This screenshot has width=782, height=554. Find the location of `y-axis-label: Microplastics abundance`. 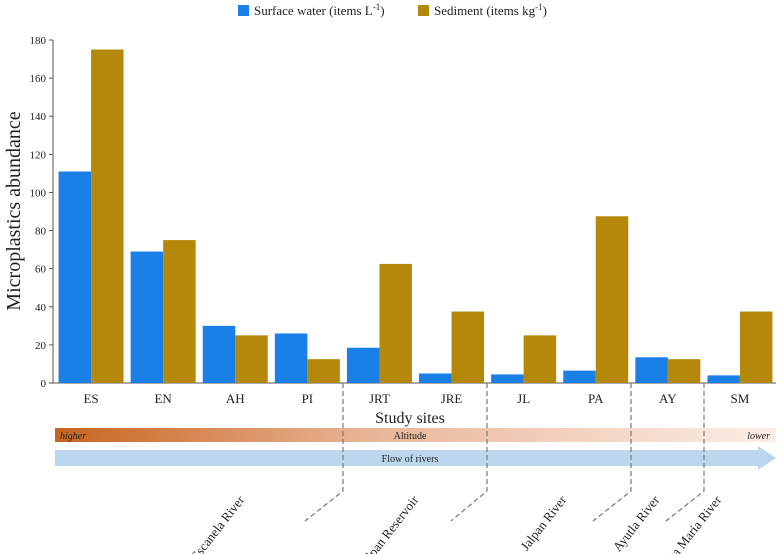

y-axis-label: Microplastics abundance is located at coordinates (14, 210).